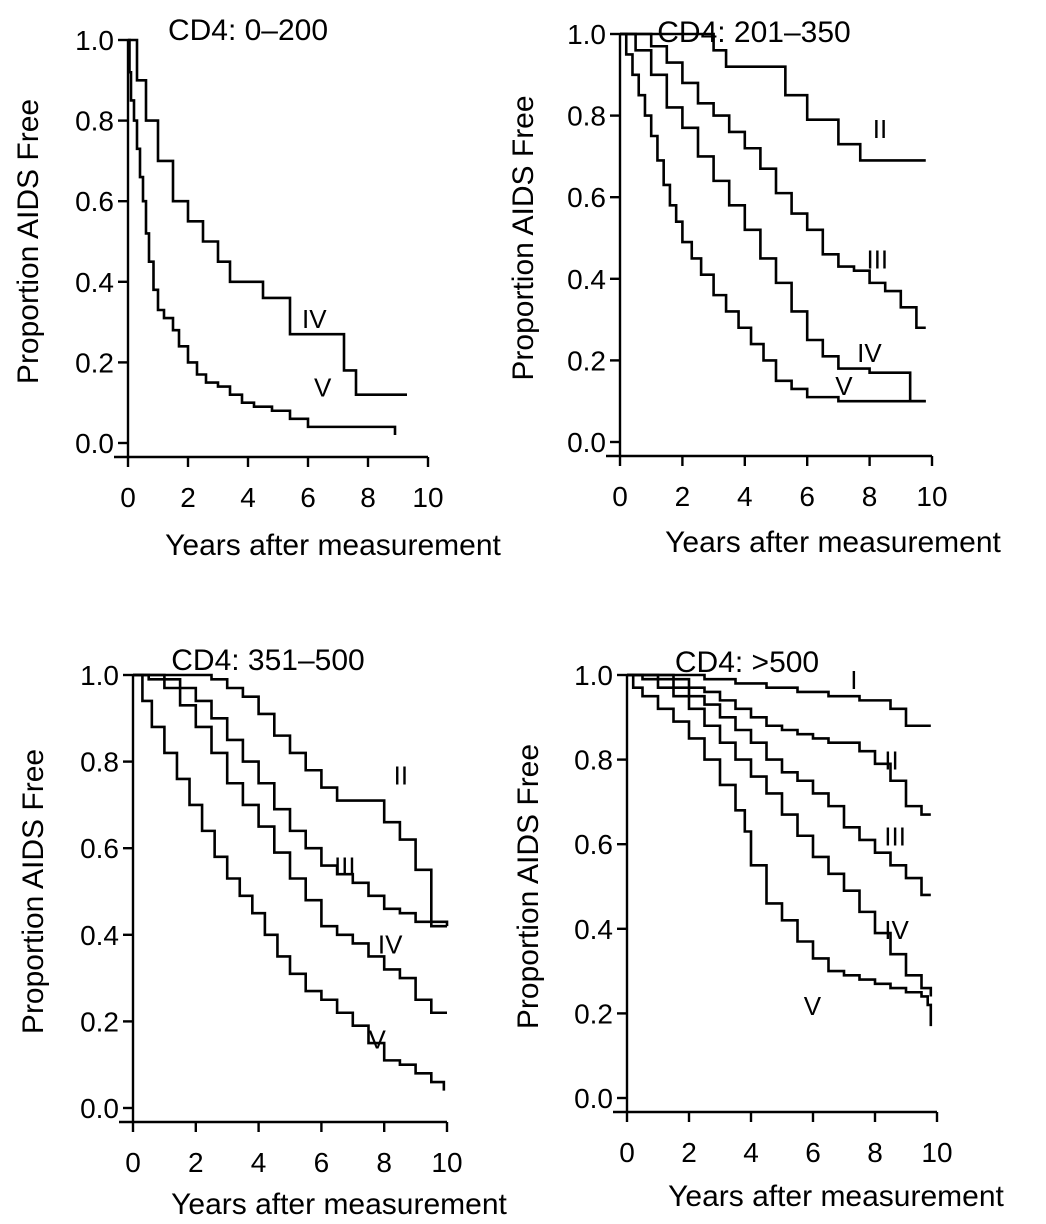  What do you see at coordinates (853, 680) in the screenshot?
I see `curve-label-I: I` at bounding box center [853, 680].